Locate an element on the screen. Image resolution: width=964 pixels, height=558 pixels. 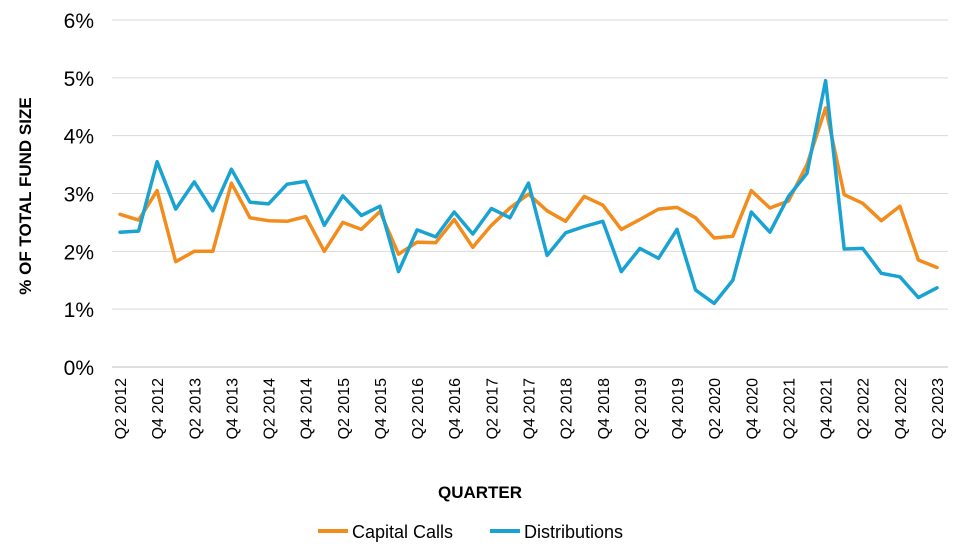
x-tick-label: Q2 2019 is located at coordinates (641, 408).